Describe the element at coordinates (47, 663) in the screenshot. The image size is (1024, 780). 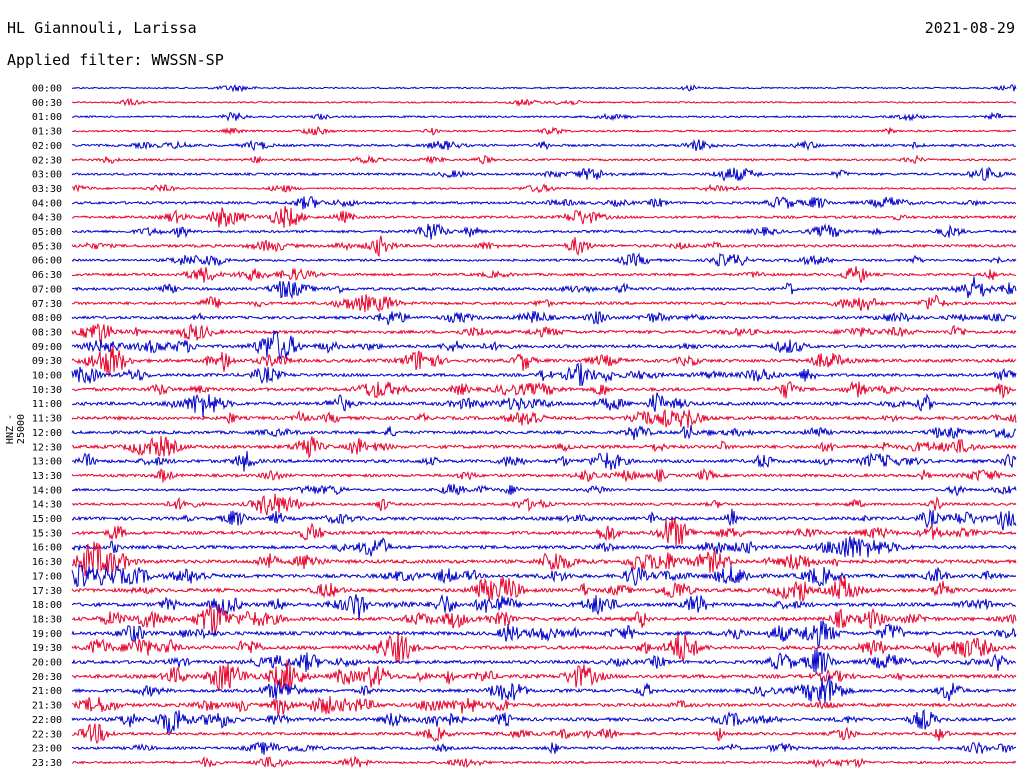
I see `row-label: 20:00` at that location.